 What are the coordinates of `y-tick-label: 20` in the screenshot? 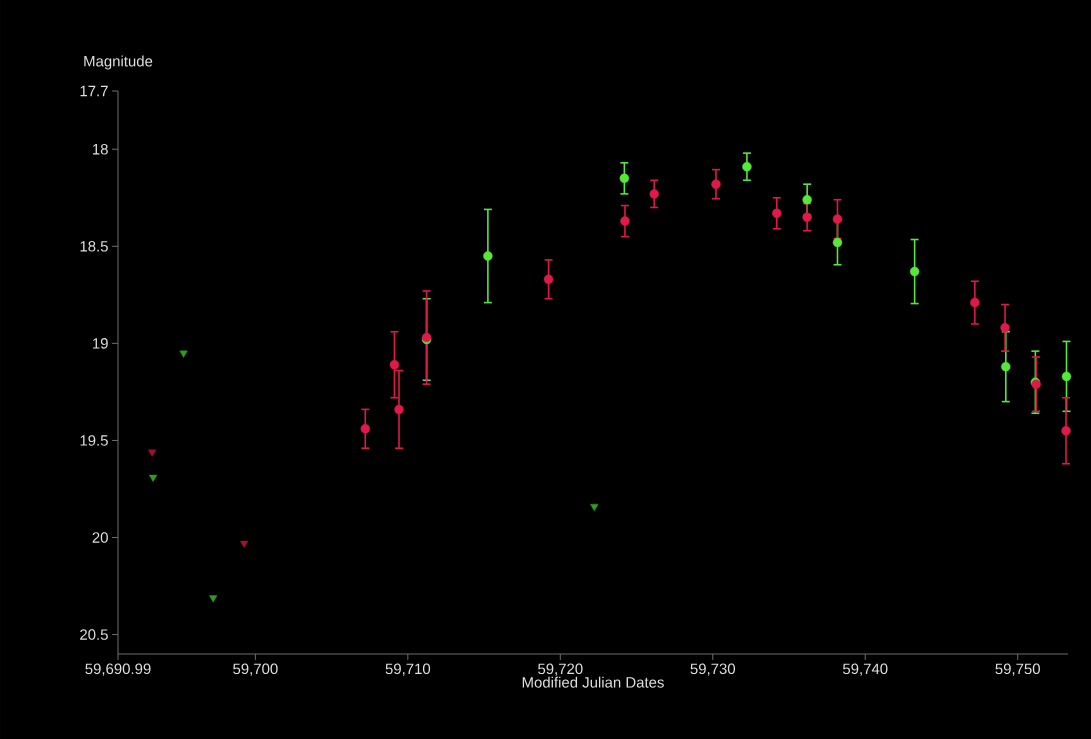 It's located at (100, 537).